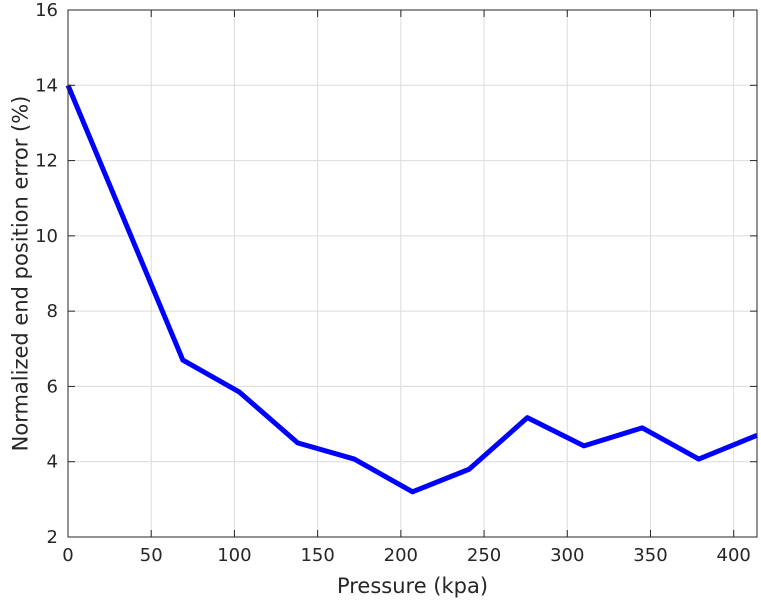 This screenshot has height=601, width=761. Describe the element at coordinates (52, 386) in the screenshot. I see `y-tick-label: 6` at that location.